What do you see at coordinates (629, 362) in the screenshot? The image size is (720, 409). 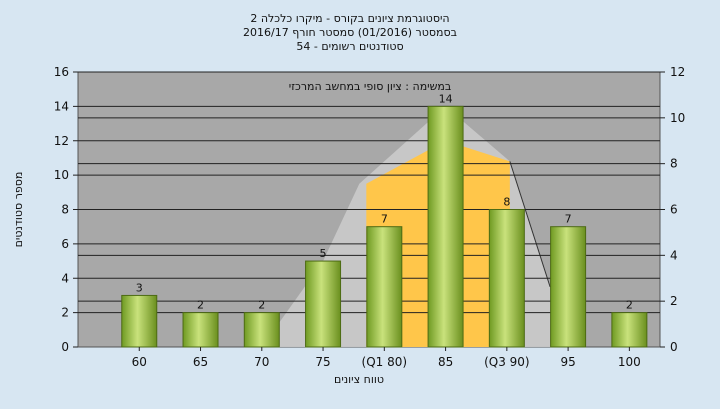 I see `x-tick-label: 100` at bounding box center [629, 362].